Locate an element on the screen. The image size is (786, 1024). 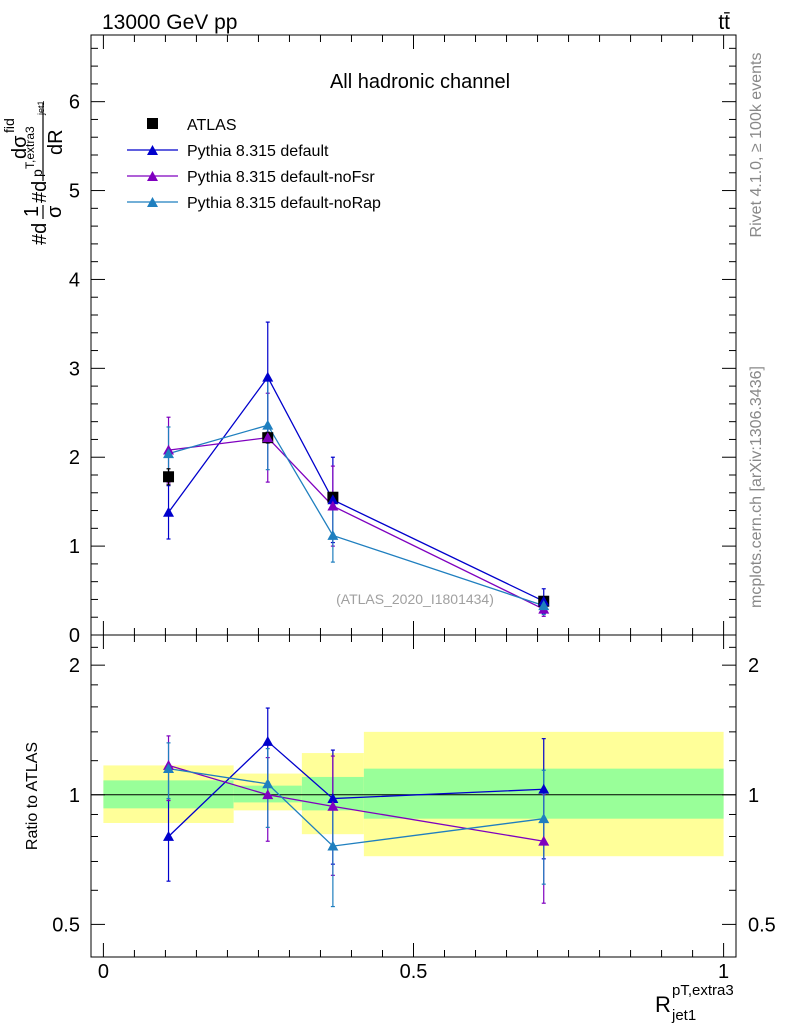
x-label-sup: pT,extra3 is located at coordinates (703, 990).